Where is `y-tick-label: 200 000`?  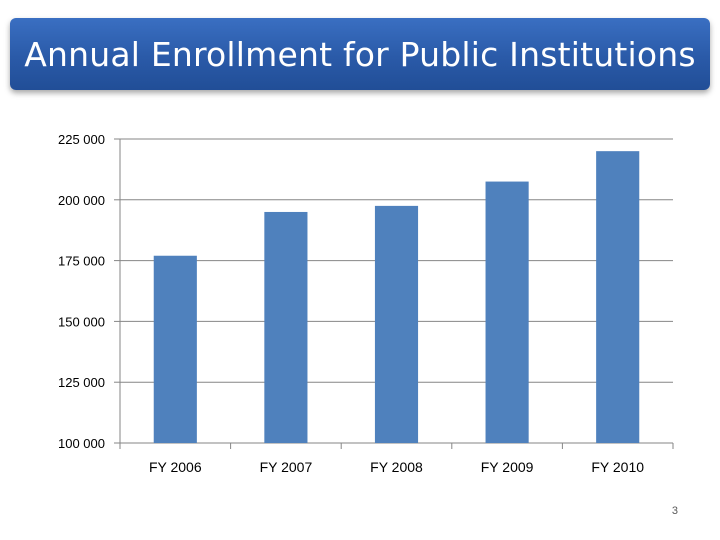 y-tick-label: 200 000 is located at coordinates (81, 200).